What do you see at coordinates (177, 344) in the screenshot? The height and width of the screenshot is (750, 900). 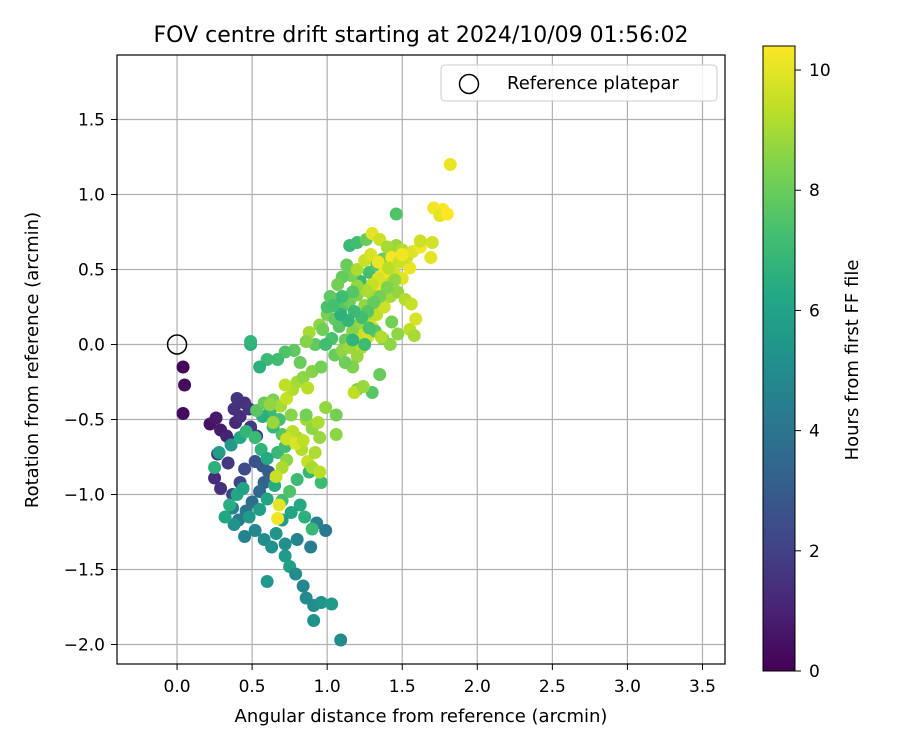 I see `reference-platepar-marker` at bounding box center [177, 344].